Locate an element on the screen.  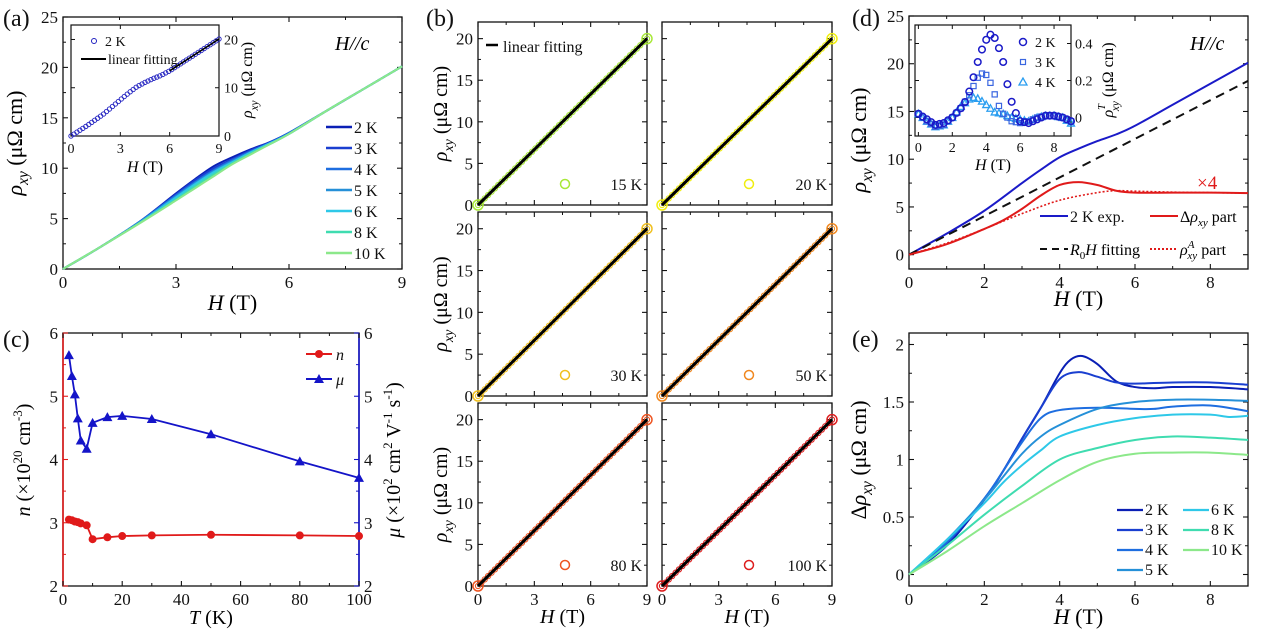
scale-note-d: ×4 is located at coordinates (1207, 183).